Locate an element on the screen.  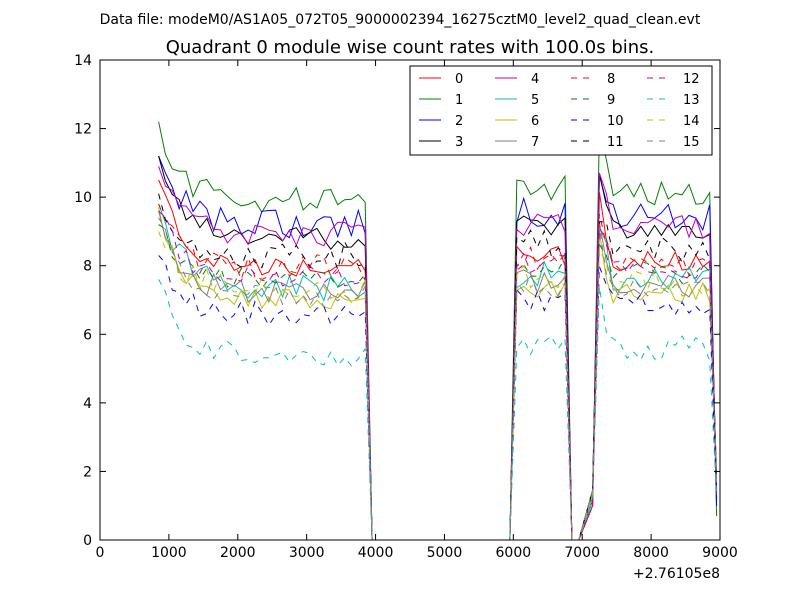
x-tick-label: 2000 is located at coordinates (238, 553).